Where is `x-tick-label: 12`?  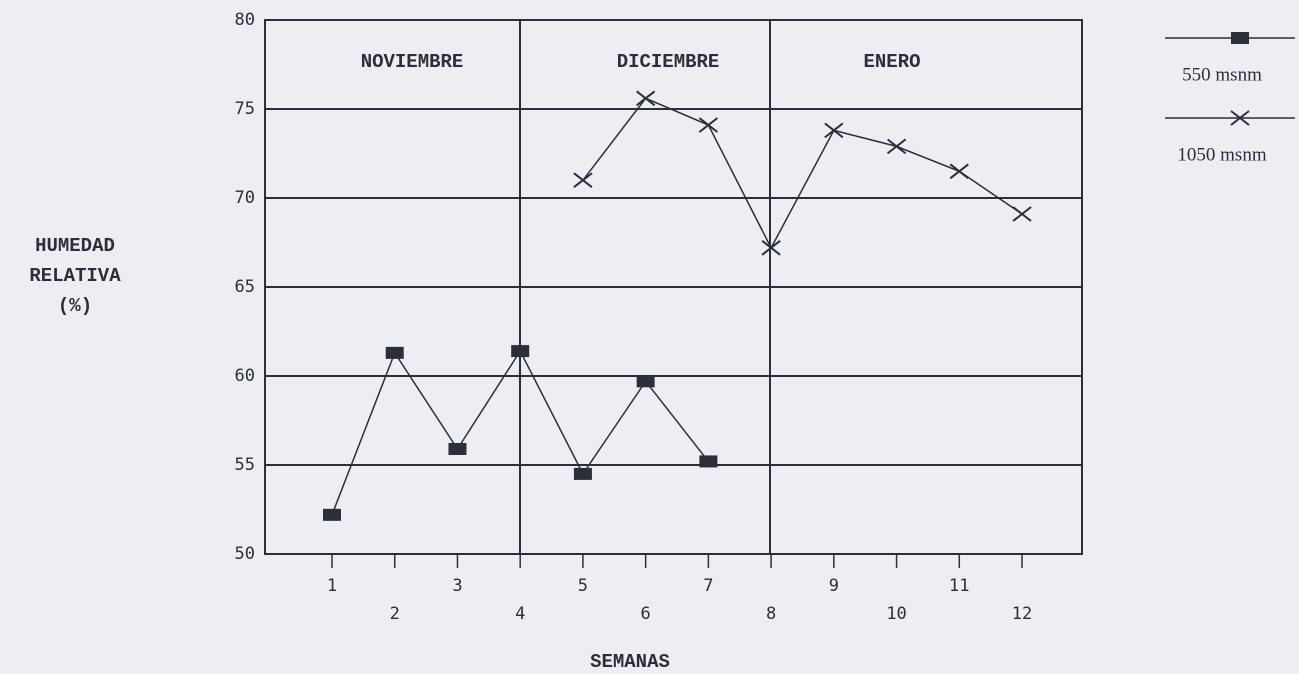 x-tick-label: 12 is located at coordinates (1022, 614).